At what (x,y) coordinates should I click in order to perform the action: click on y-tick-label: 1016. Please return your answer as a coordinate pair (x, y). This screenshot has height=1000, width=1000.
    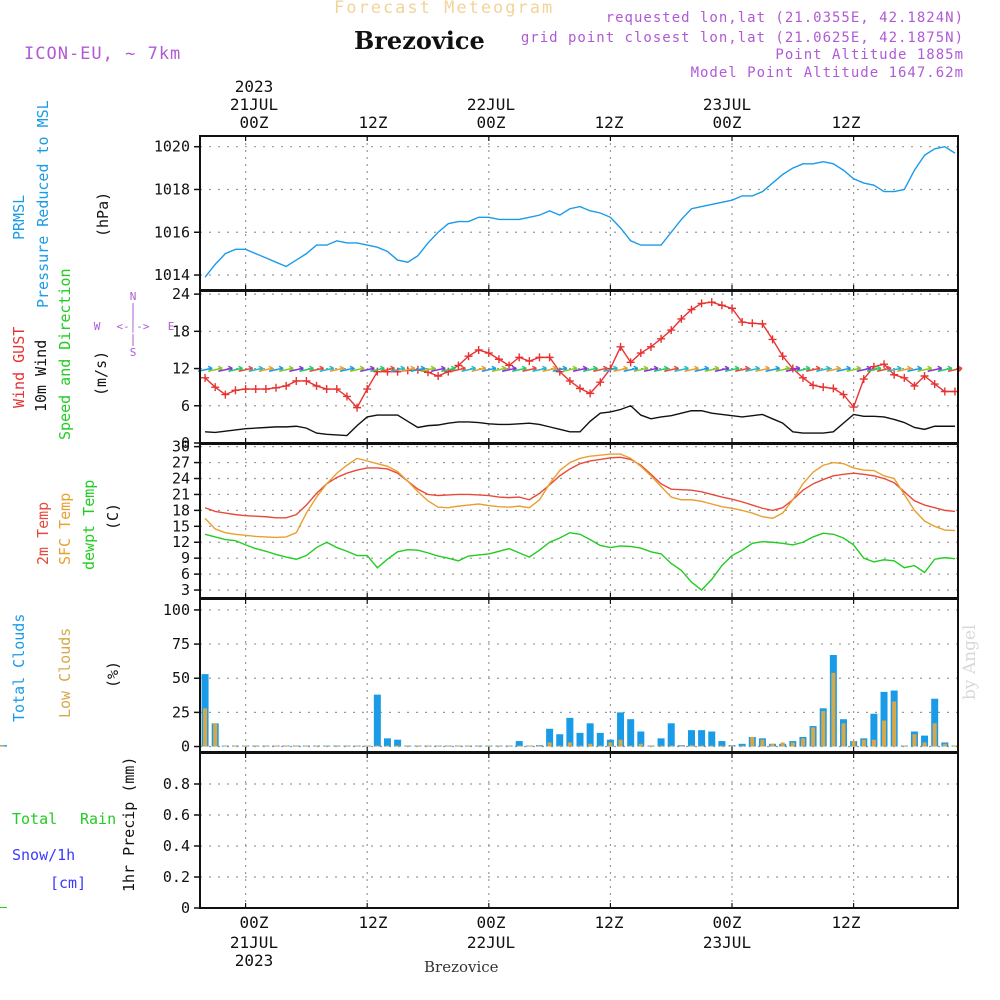
    Looking at the image, I should click on (172, 232).